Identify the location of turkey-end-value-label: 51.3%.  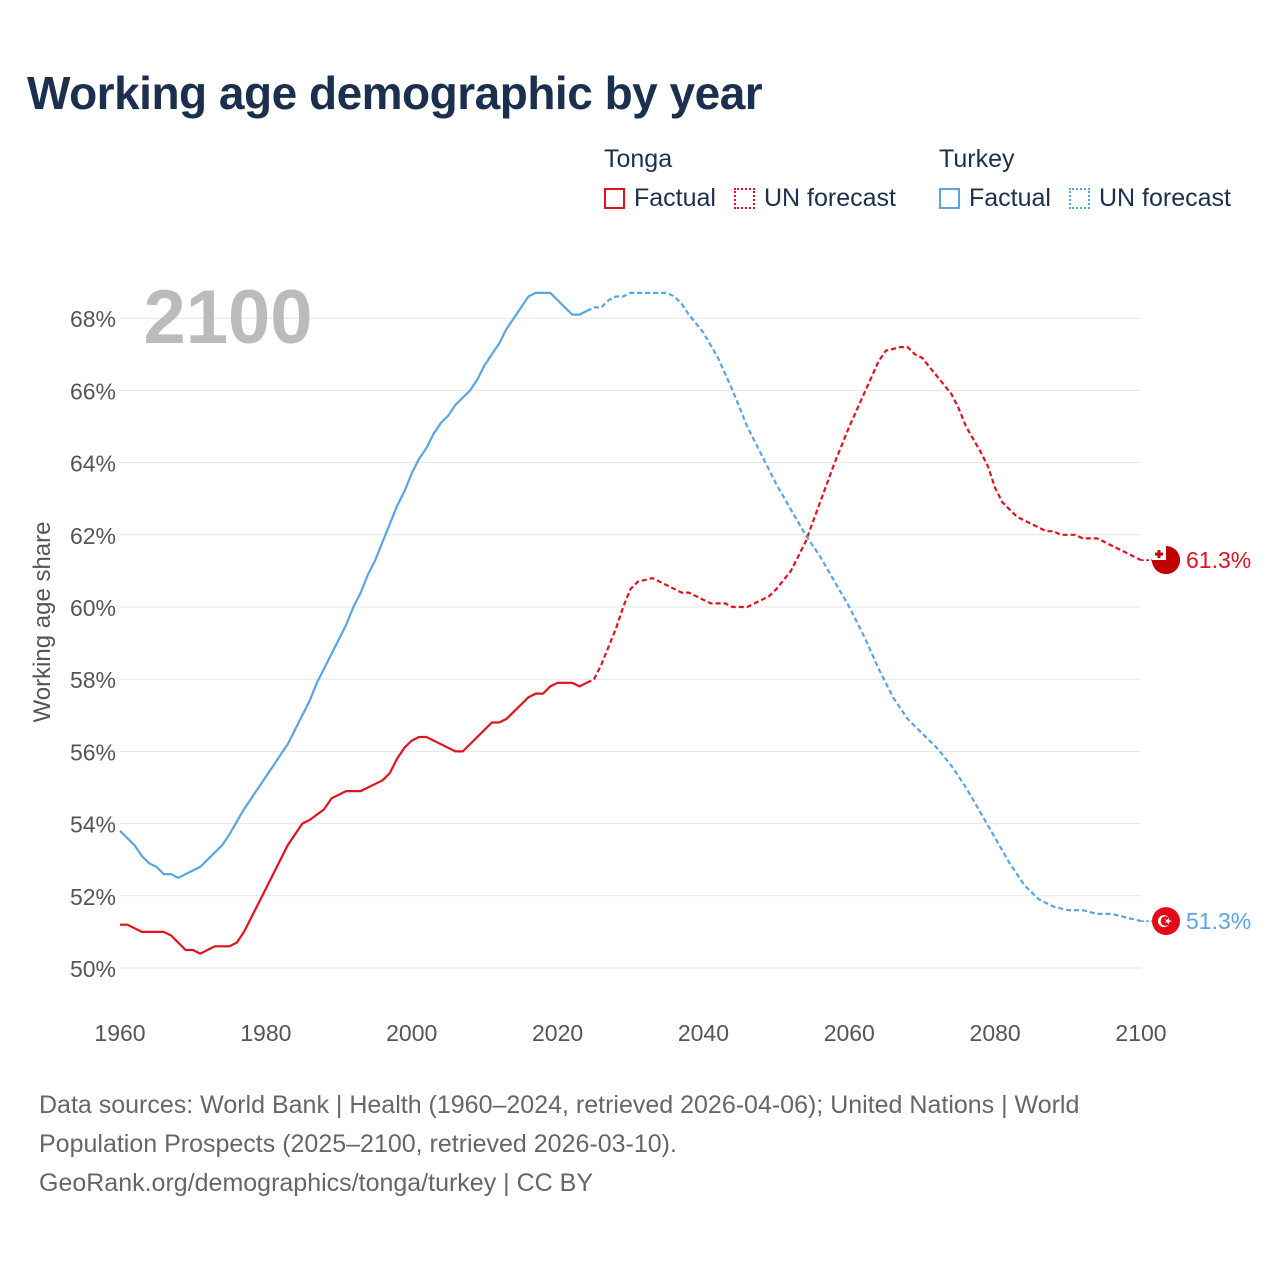
(1218, 921).